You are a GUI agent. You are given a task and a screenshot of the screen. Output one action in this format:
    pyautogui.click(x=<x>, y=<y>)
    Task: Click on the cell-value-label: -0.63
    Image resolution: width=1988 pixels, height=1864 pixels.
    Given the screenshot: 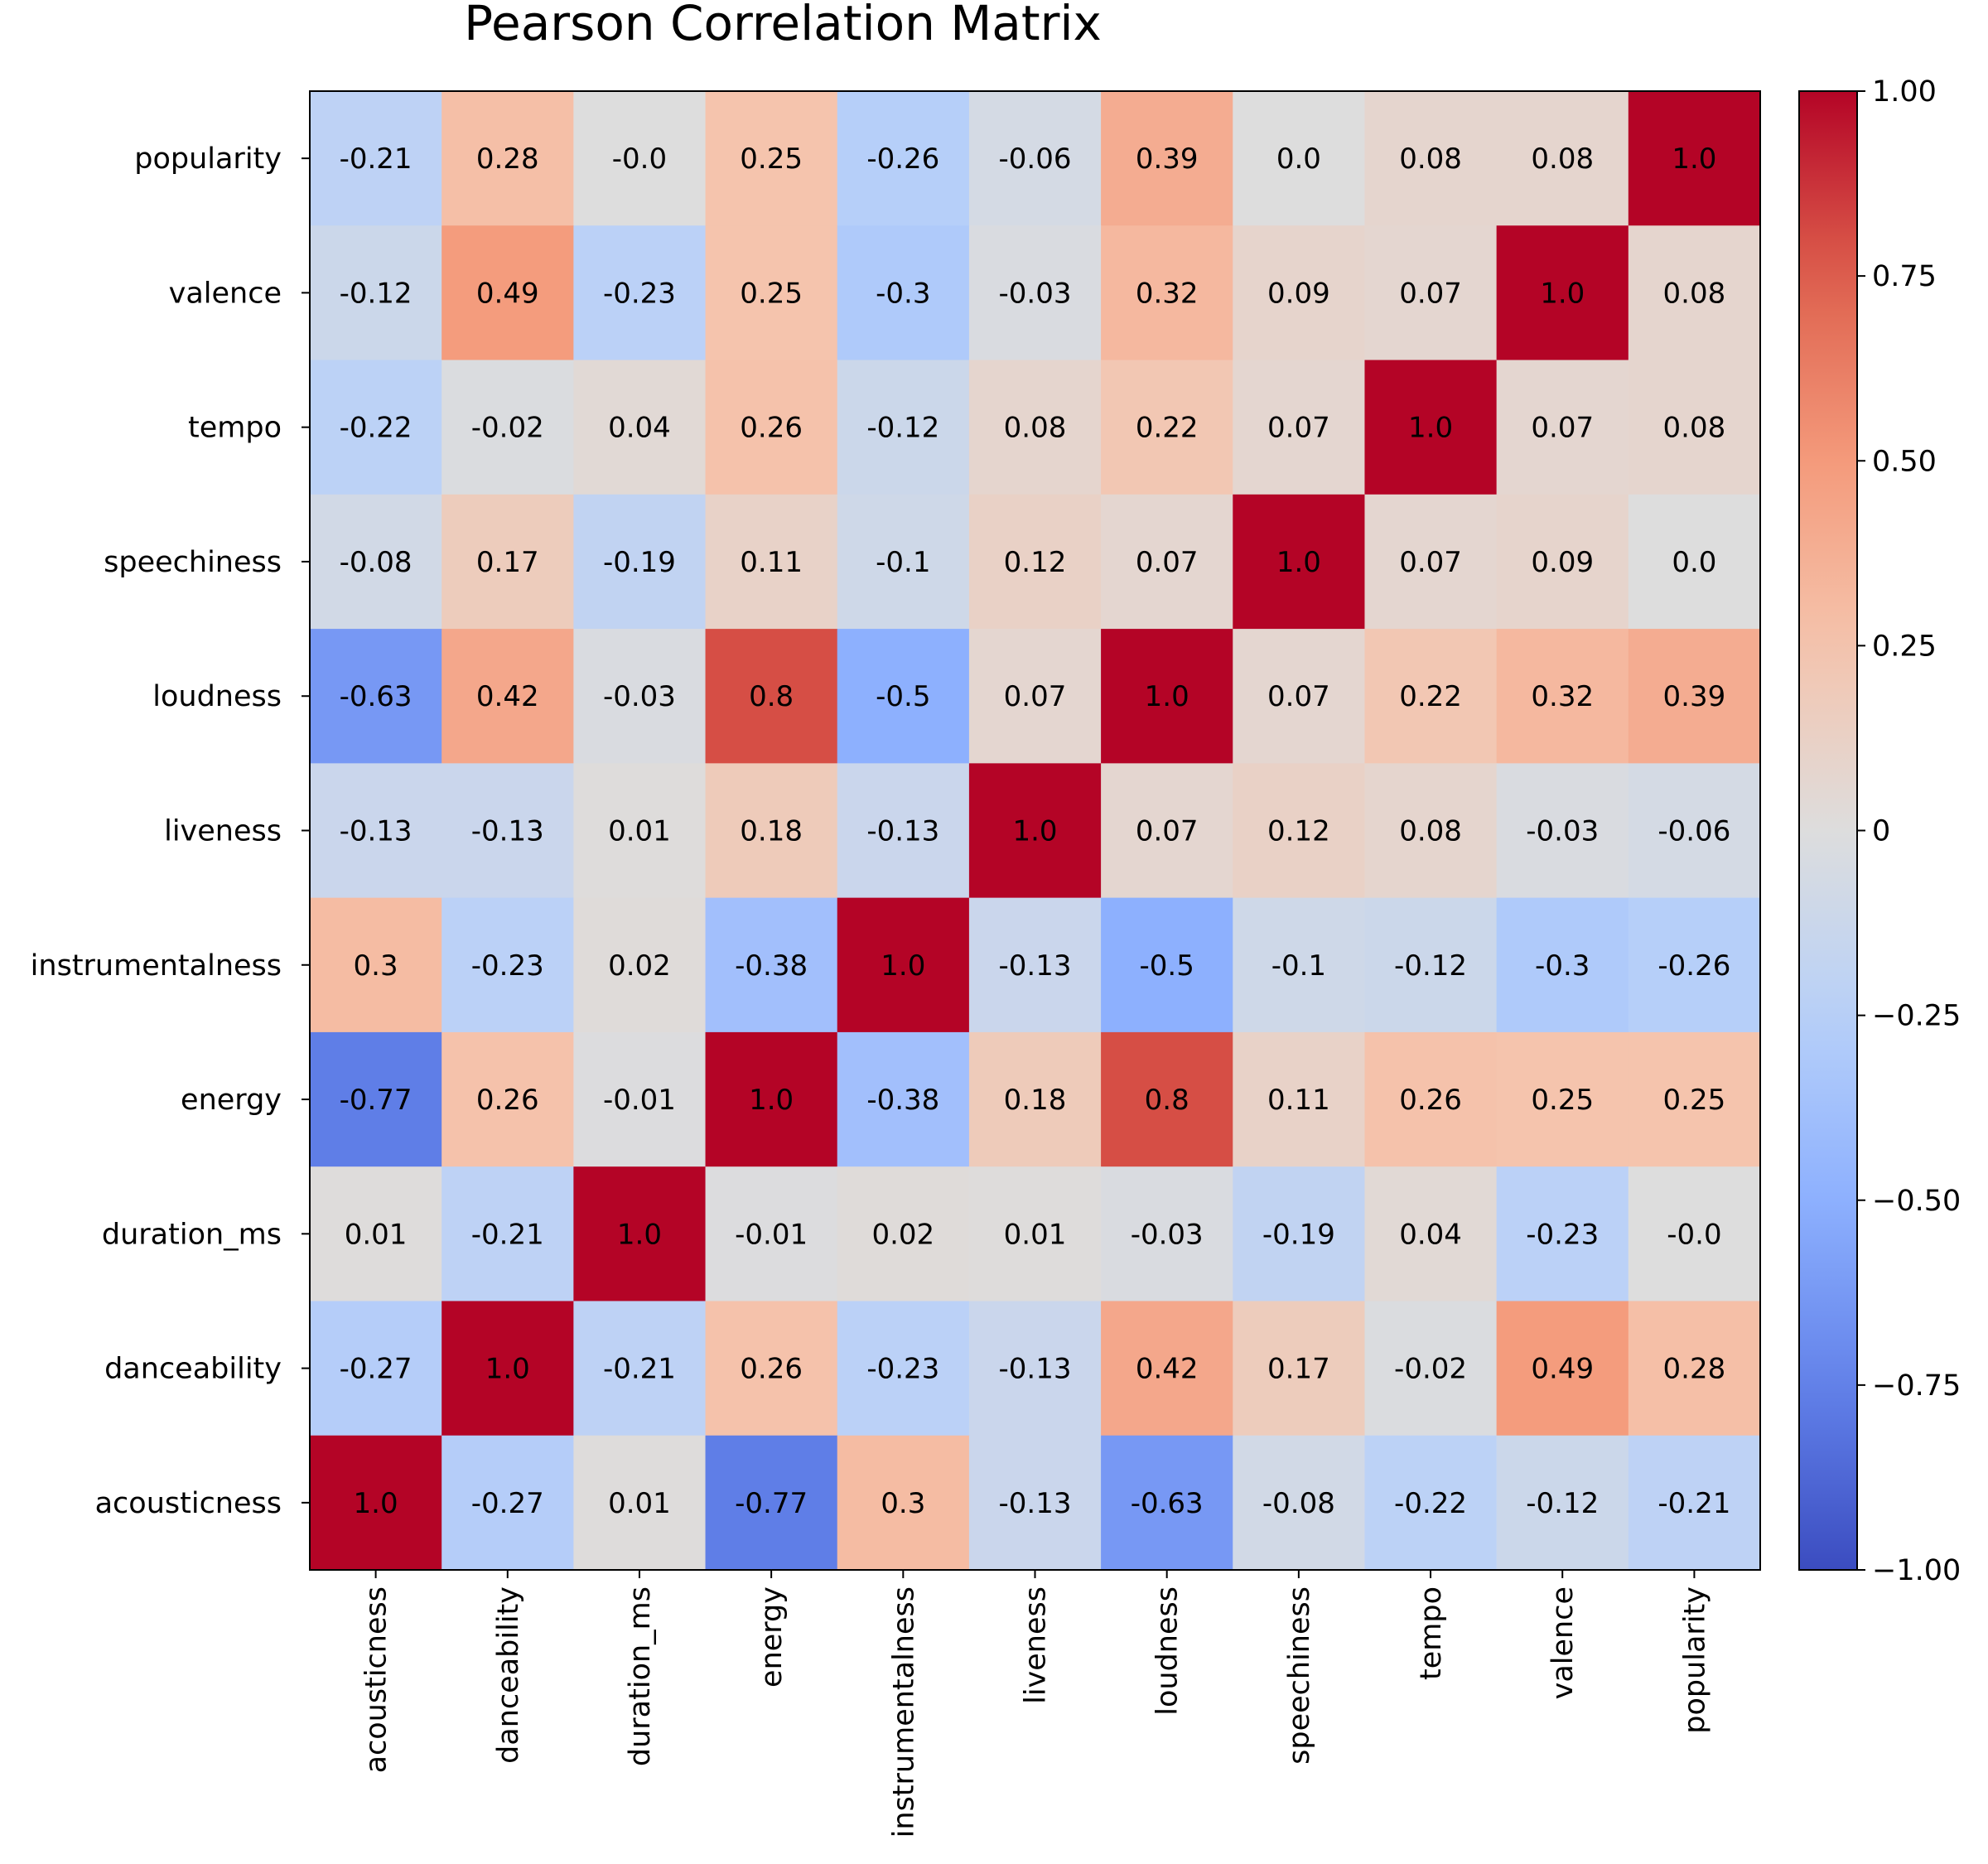 What is the action you would take?
    pyautogui.click(x=1167, y=1503)
    